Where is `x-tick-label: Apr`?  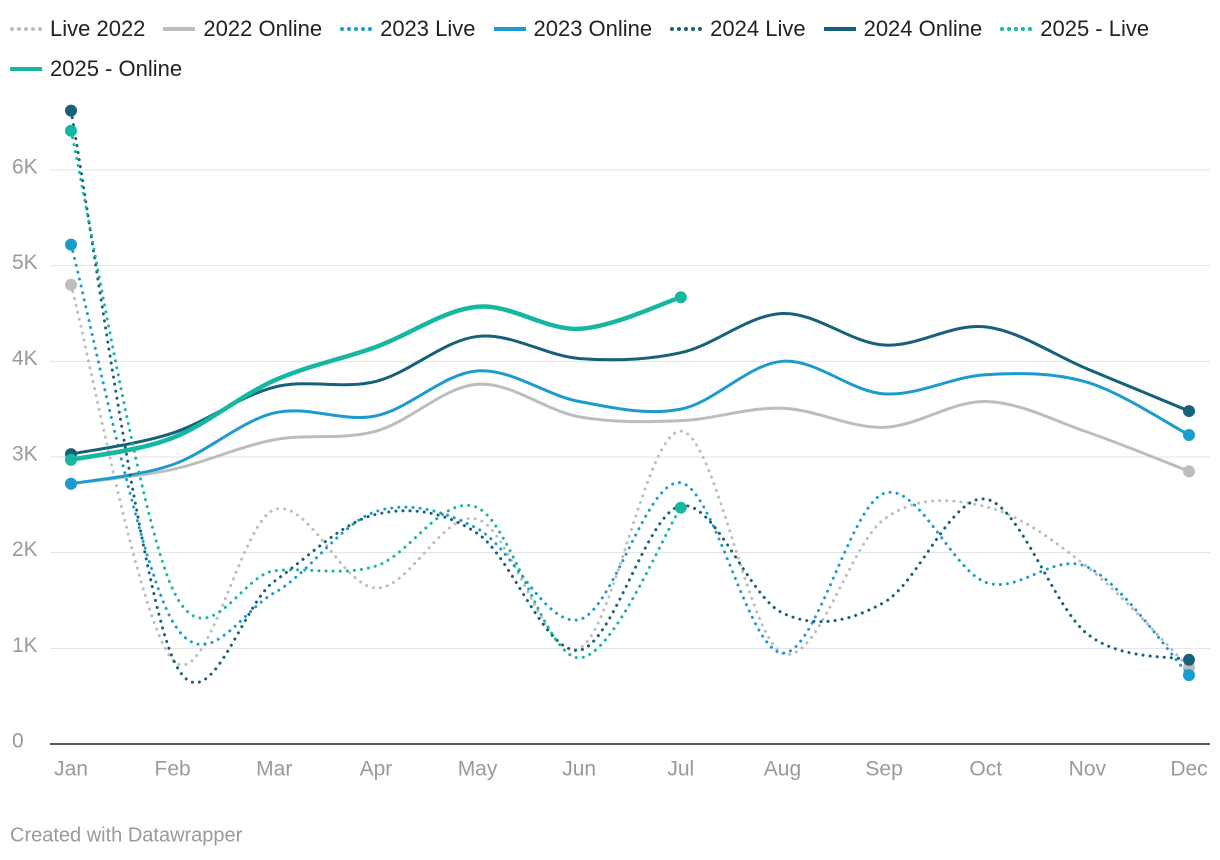 x-tick-label: Apr is located at coordinates (376, 769).